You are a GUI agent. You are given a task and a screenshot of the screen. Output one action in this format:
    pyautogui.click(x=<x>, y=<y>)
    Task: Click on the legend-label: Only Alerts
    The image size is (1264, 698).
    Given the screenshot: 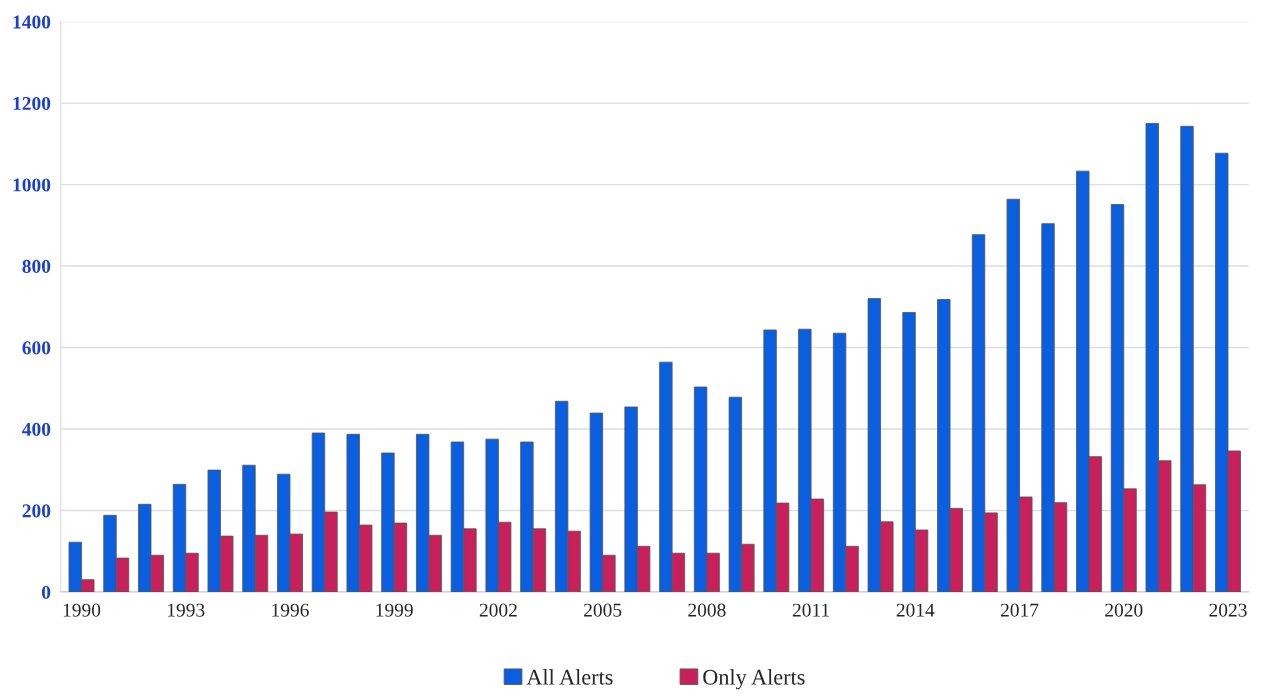 What is the action you would take?
    pyautogui.click(x=754, y=679)
    